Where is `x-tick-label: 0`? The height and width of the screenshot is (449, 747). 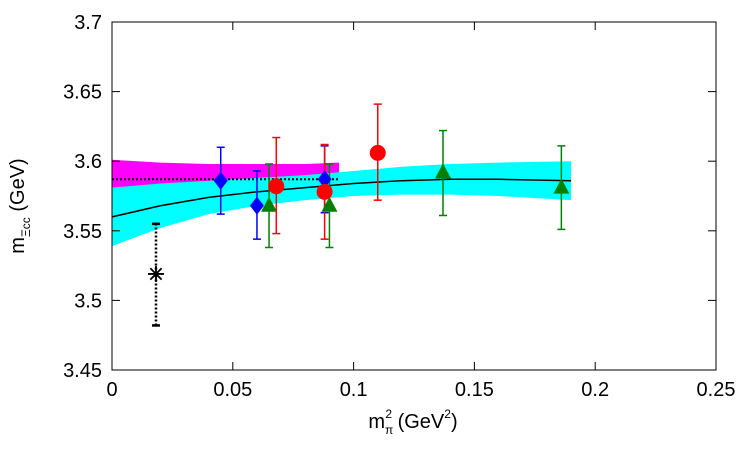 x-tick-label: 0 is located at coordinates (111, 390).